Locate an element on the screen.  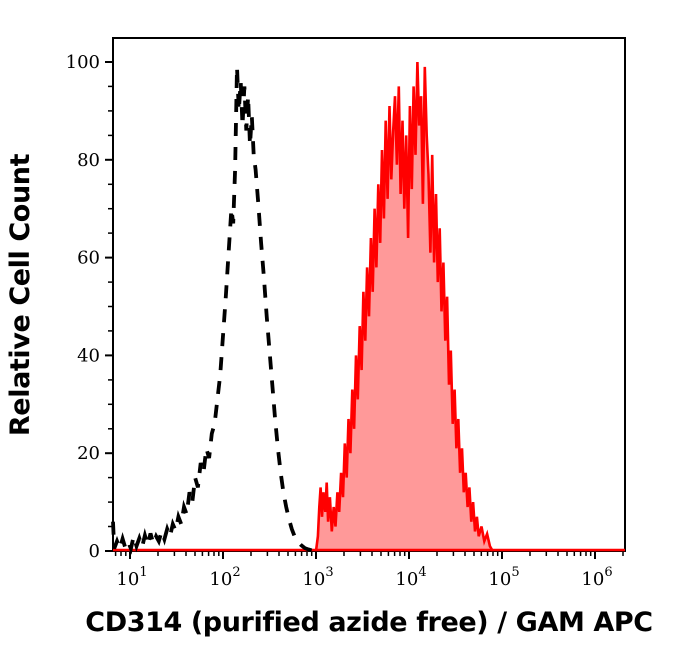
y-tick-label: 20 is located at coordinates (88, 453).